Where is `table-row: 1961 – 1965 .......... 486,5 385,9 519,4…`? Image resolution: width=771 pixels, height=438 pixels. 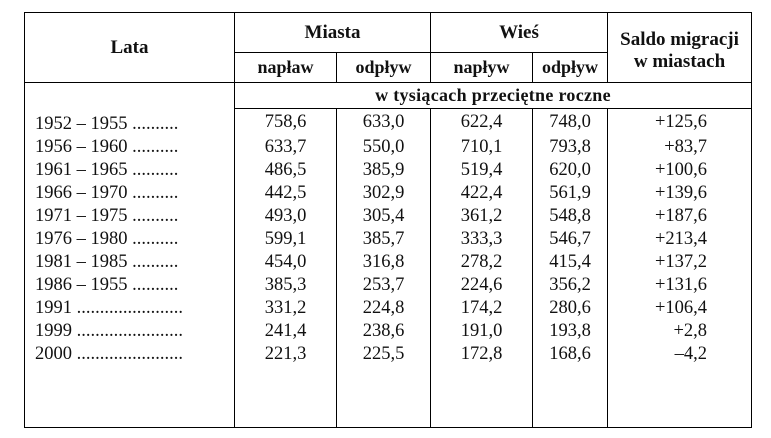
table-row: 1961 – 1965 .......... 486,5 385,9 519,4… is located at coordinates (388, 170).